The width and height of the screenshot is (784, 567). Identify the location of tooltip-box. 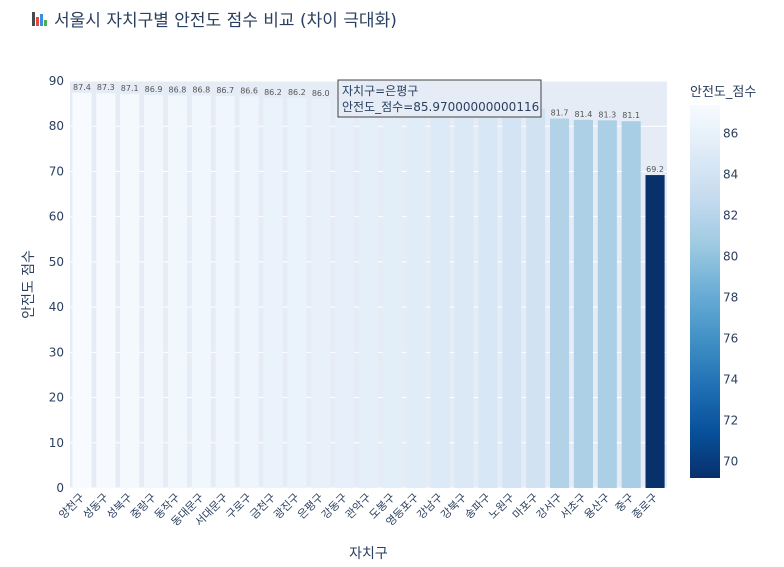
(439, 98).